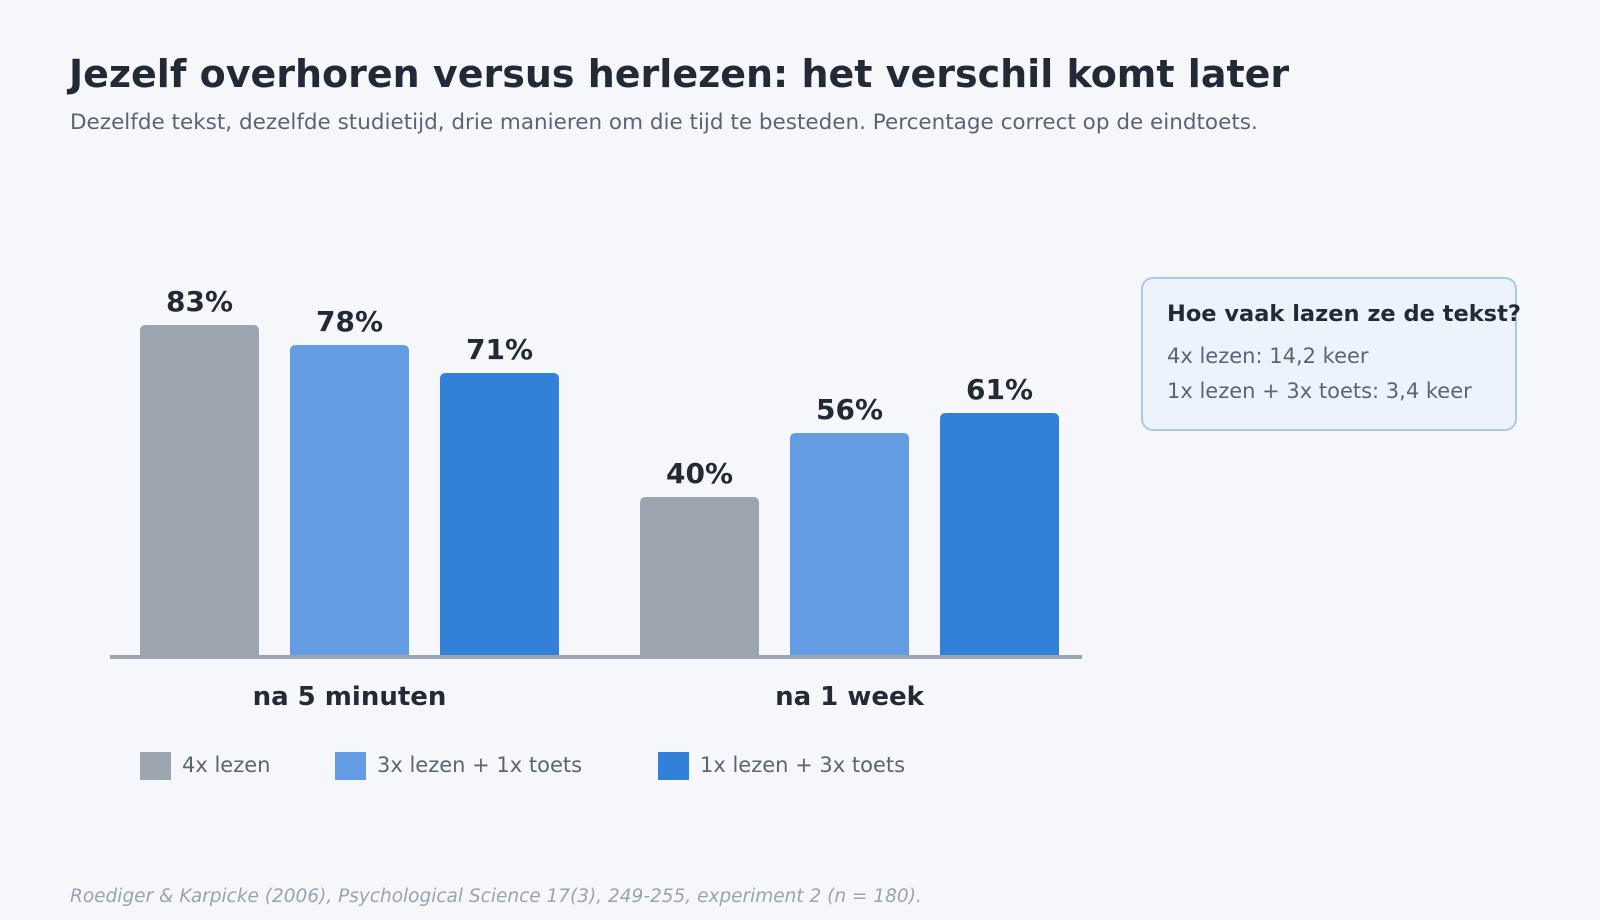 The width and height of the screenshot is (1600, 920). What do you see at coordinates (499, 515) in the screenshot?
I see `bar-1x-lezen-3x-toets-na-5-minuten` at bounding box center [499, 515].